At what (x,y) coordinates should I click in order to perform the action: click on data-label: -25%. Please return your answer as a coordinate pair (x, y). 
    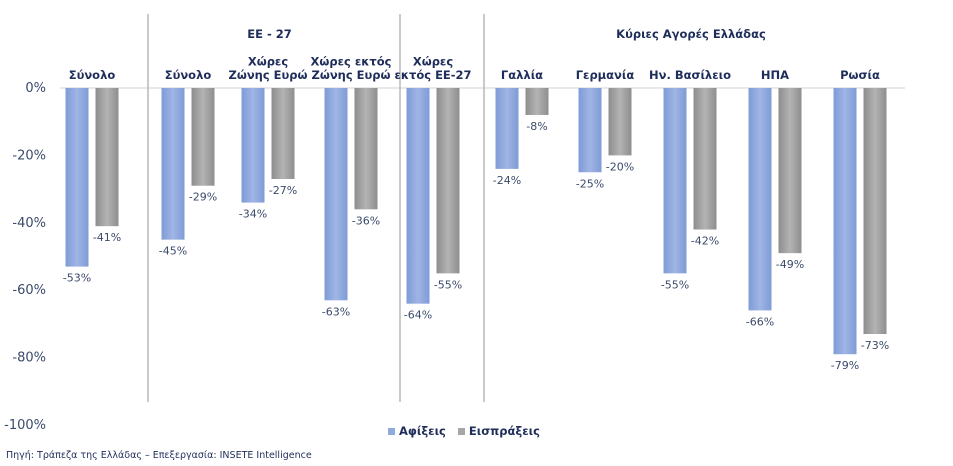
    Looking at the image, I should click on (590, 183).